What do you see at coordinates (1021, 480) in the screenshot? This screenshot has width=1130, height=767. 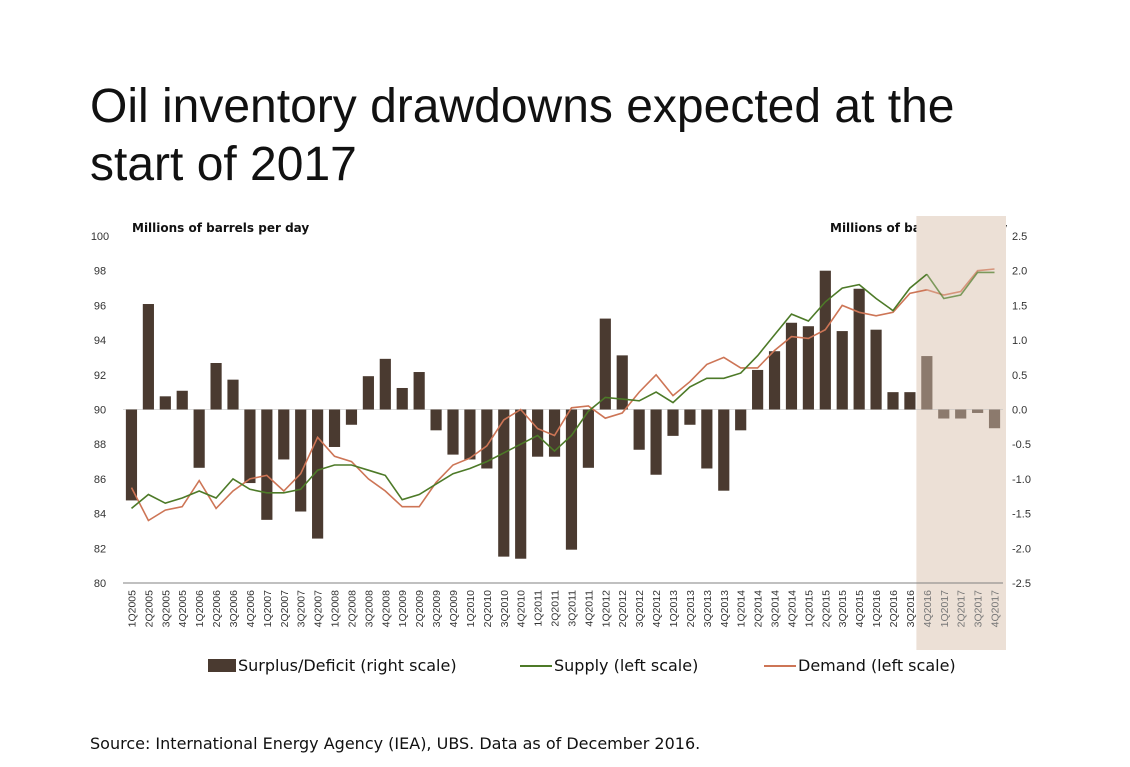 I see `right-tick-label: -1.0` at bounding box center [1021, 480].